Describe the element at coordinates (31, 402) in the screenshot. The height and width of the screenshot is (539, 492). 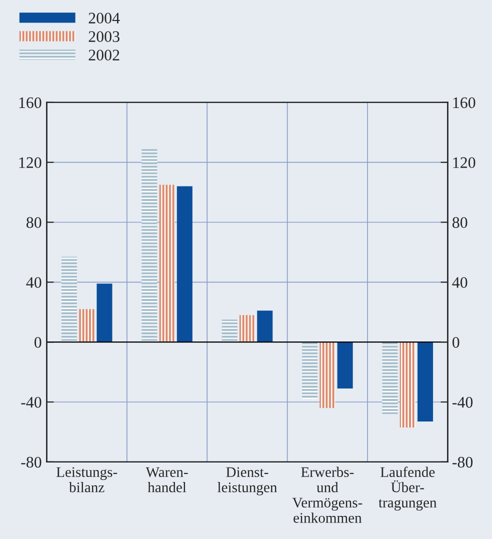
I see `y-tick-label: -40` at that location.